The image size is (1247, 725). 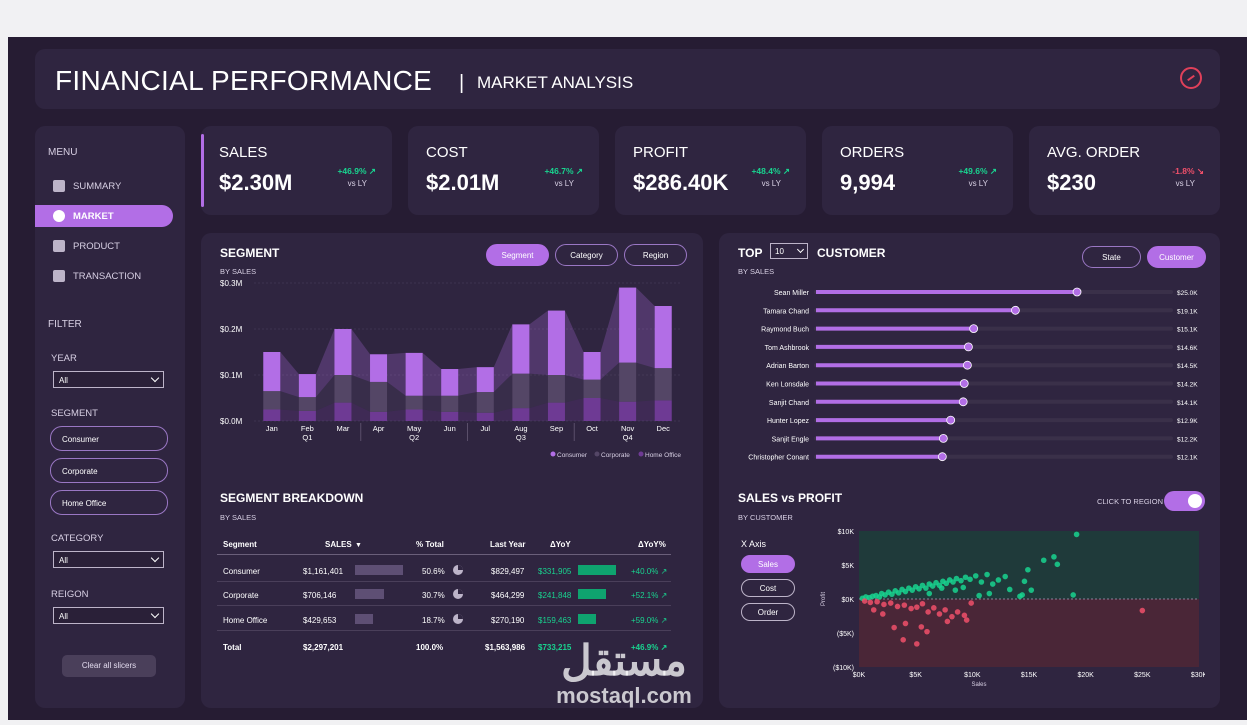 I want to click on menu-item-transaction: TRANSACTION, so click(x=104, y=276).